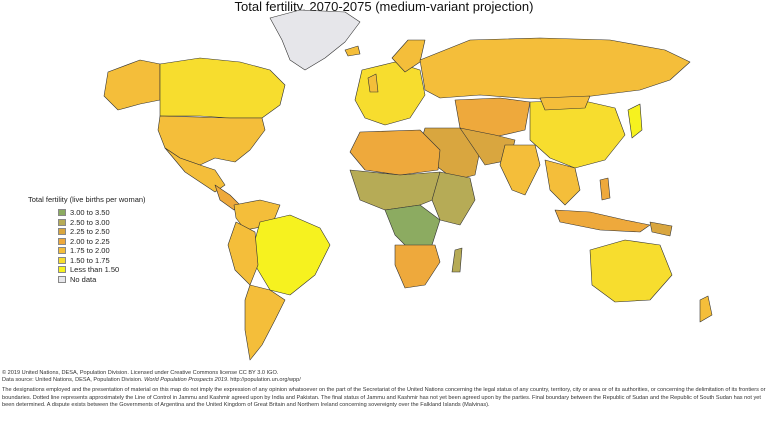  Describe the element at coordinates (631, 271) in the screenshot. I see `region-australia` at that location.